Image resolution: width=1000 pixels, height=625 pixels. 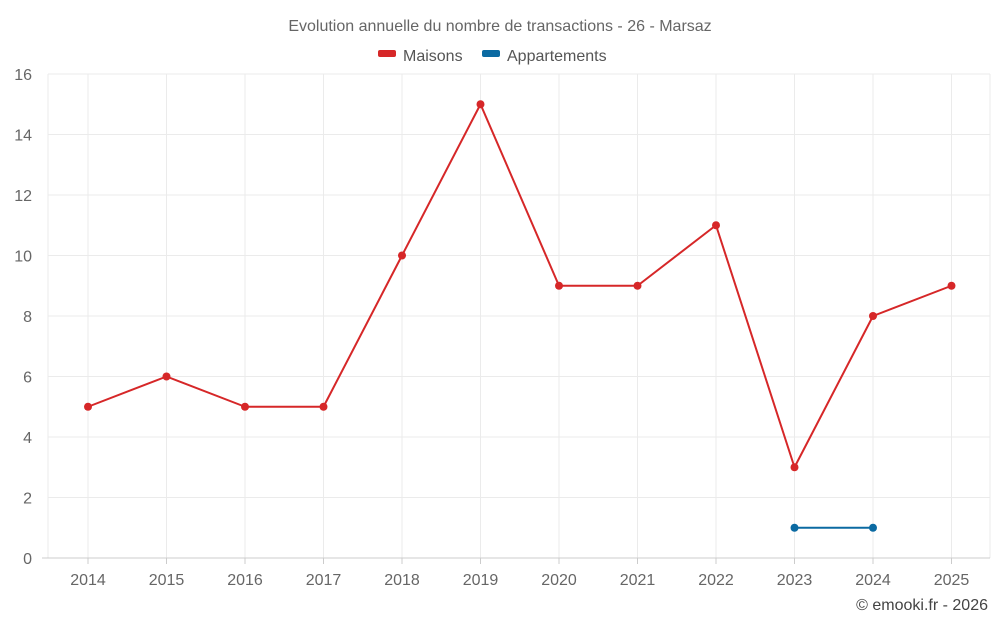 What do you see at coordinates (23, 136) in the screenshot?
I see `y-tick-label: 14` at bounding box center [23, 136].